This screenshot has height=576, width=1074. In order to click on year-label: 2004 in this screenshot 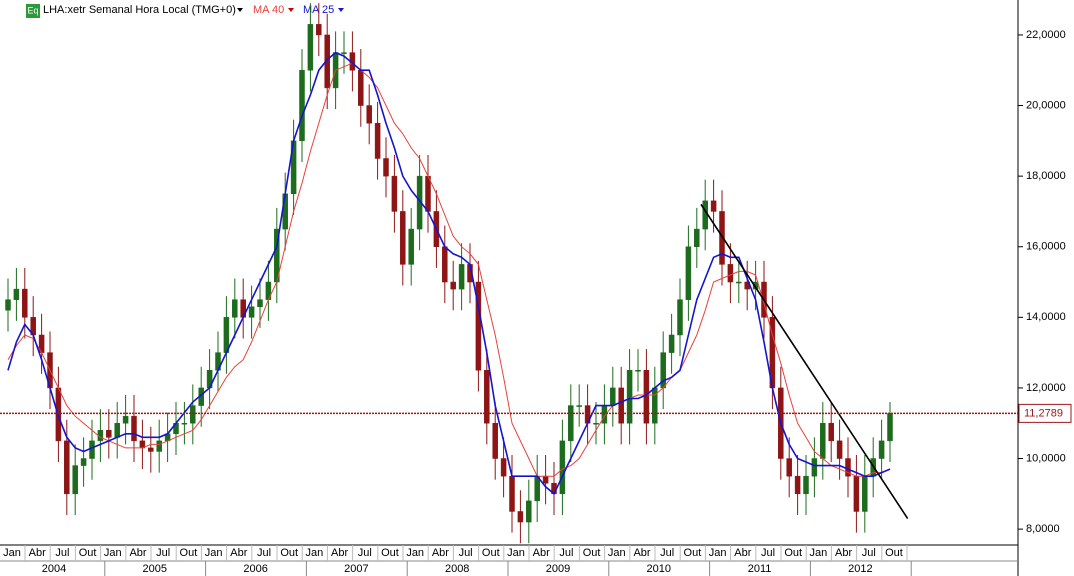, I will do `click(54, 569)`.